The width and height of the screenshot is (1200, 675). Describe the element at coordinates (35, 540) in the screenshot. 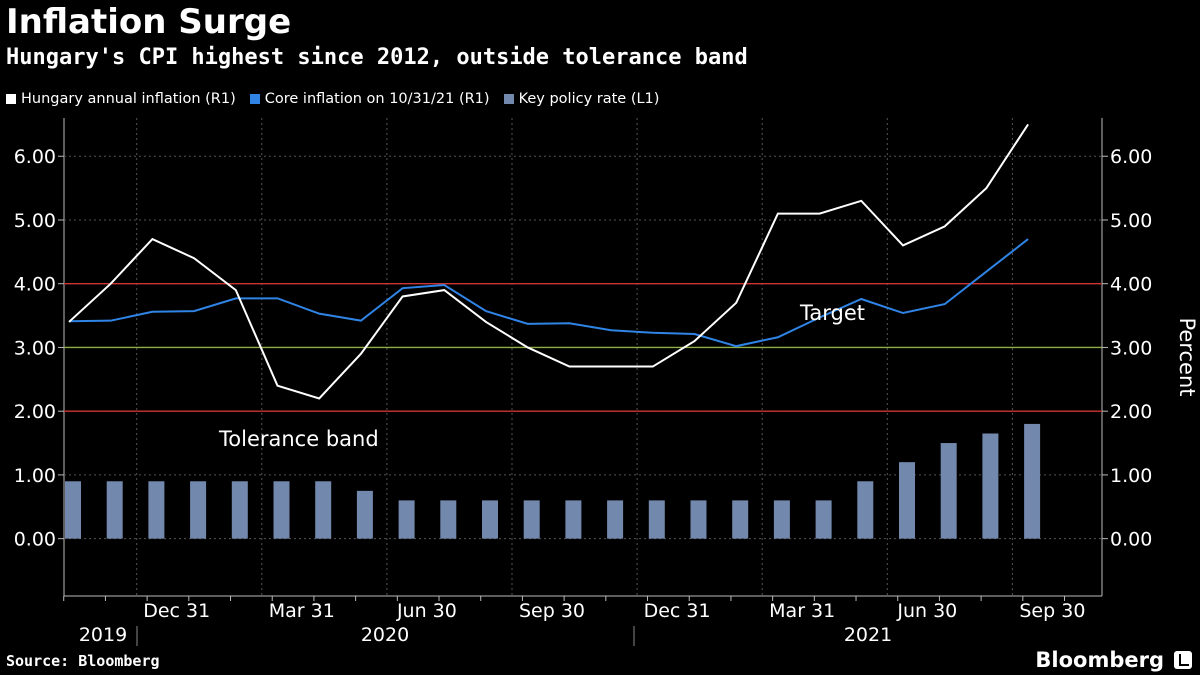

I see `y-tick-label-left: 0.00` at that location.